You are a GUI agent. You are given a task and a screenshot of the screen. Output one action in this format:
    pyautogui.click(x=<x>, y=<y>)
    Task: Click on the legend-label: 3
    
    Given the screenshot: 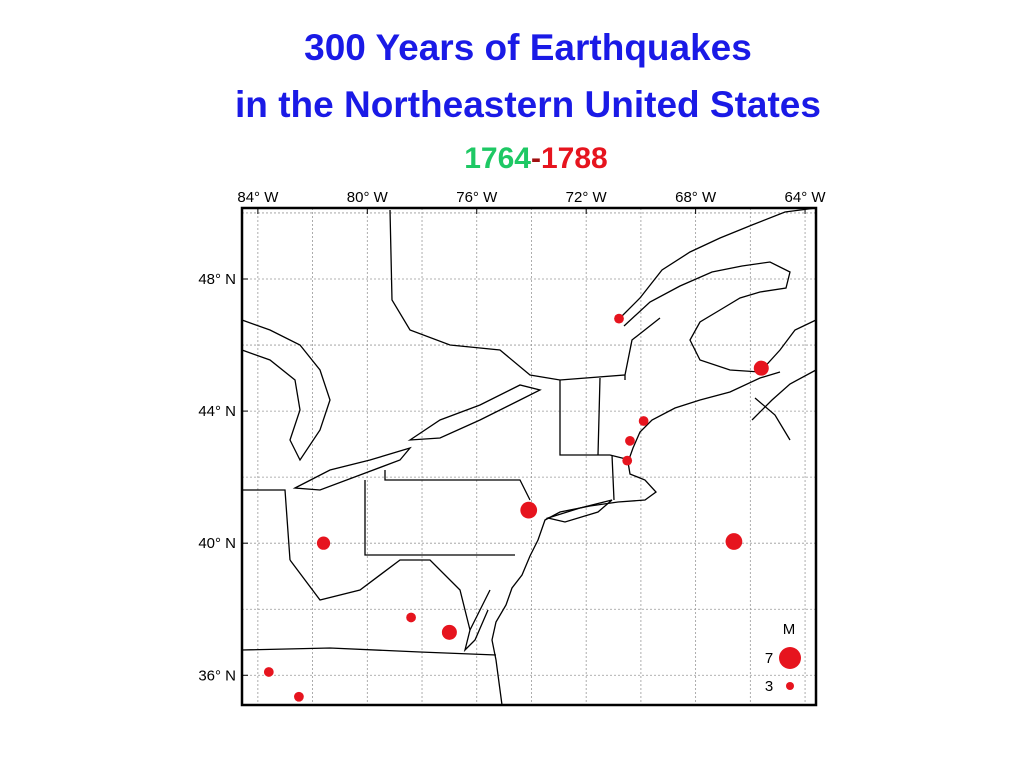 What is the action you would take?
    pyautogui.click(x=769, y=686)
    